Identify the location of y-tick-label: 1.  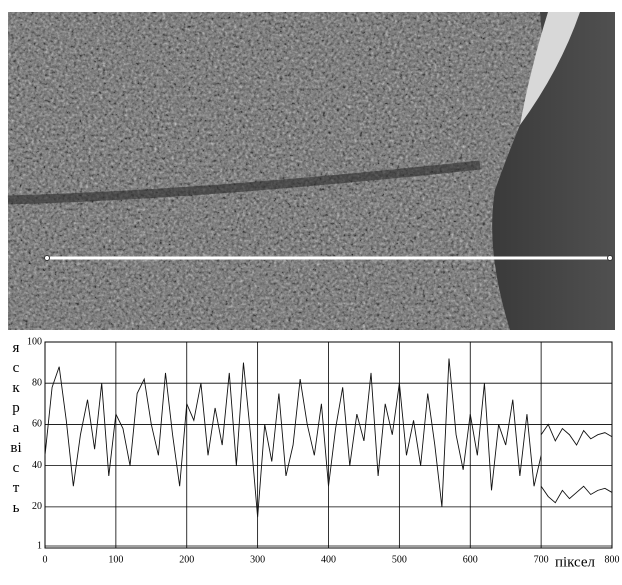
(39, 545).